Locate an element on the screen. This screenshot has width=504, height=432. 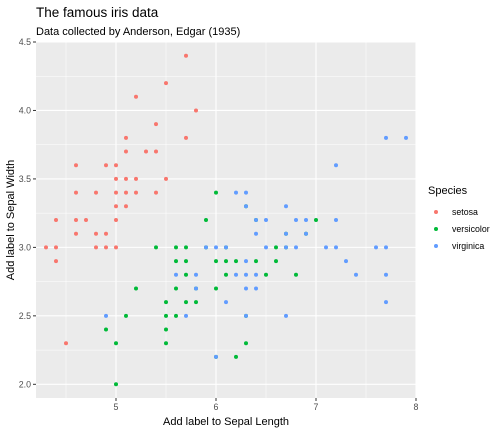
legend-label-setosa: setosa is located at coordinates (465, 212).